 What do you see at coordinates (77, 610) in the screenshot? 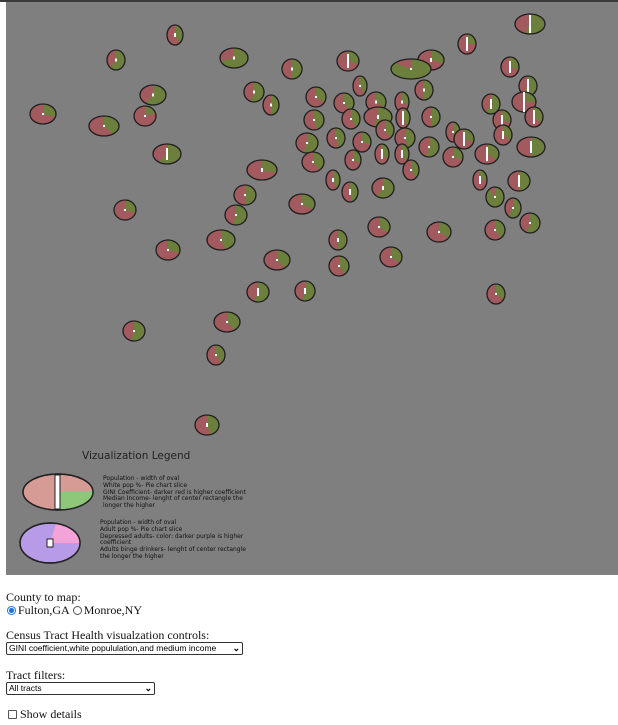
I see `radio-monroe` at bounding box center [77, 610].